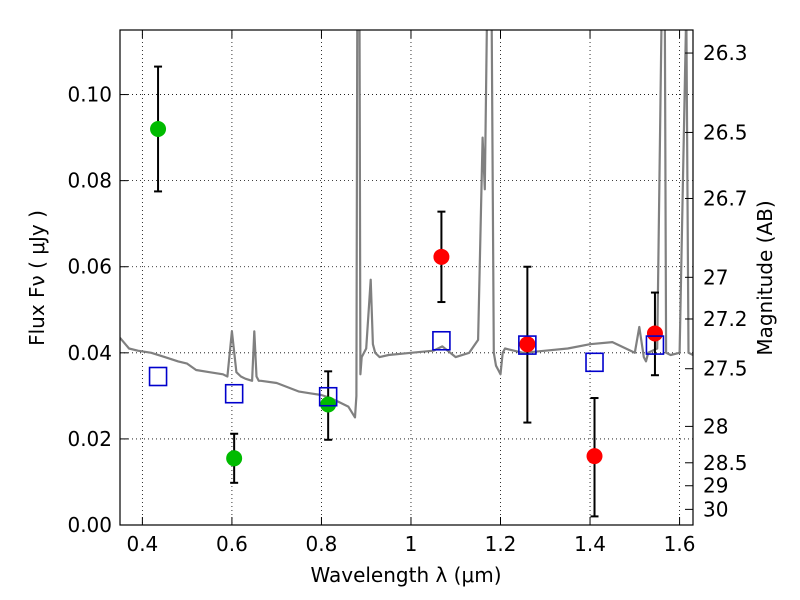 This screenshot has width=800, height=600. Describe the element at coordinates (411, 544) in the screenshot. I see `x-tick-label: 1` at that location.